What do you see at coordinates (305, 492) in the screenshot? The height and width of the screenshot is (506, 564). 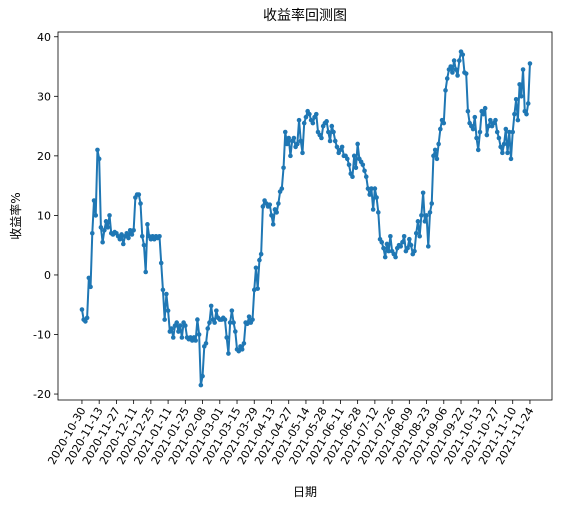 I see `x-axis-label: 日期` at bounding box center [305, 492].